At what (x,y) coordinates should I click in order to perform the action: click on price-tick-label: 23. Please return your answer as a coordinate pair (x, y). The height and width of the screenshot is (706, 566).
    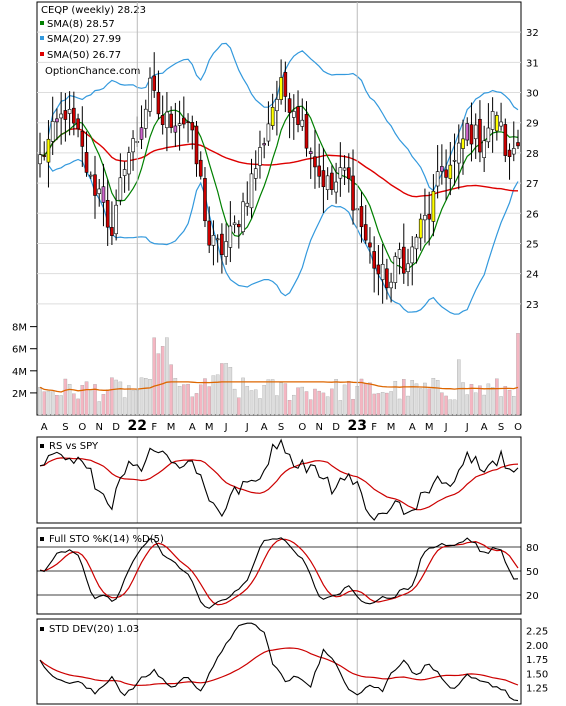
    Looking at the image, I should click on (532, 305).